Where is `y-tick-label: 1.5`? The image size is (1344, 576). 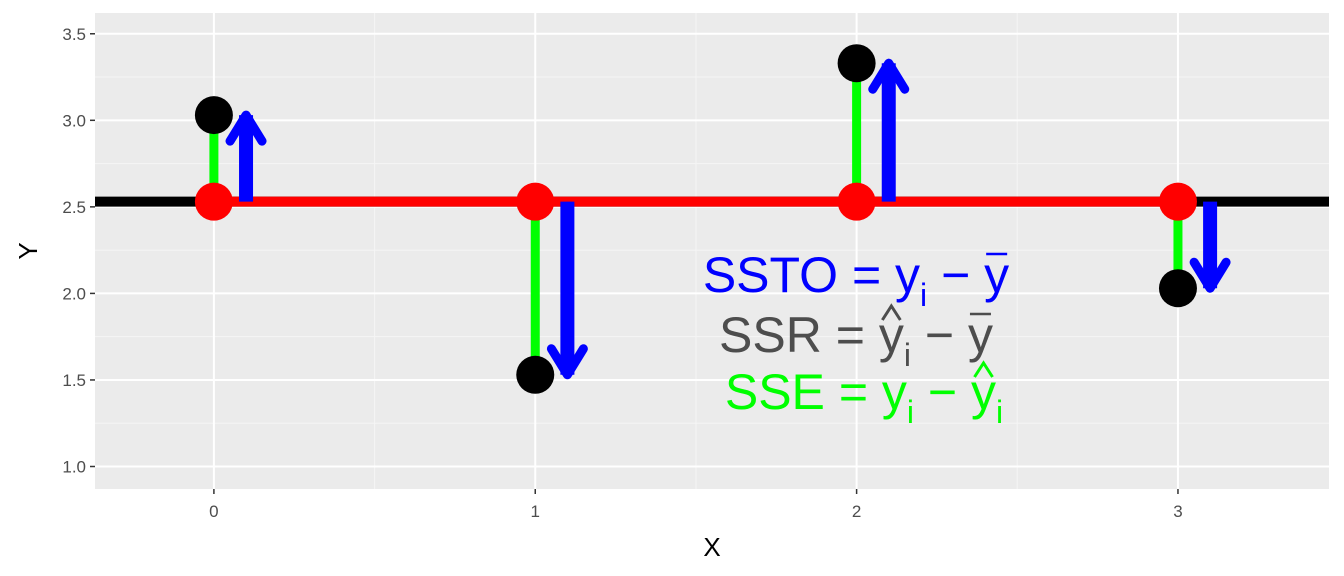
y-tick-label: 1.5 is located at coordinates (74, 380).